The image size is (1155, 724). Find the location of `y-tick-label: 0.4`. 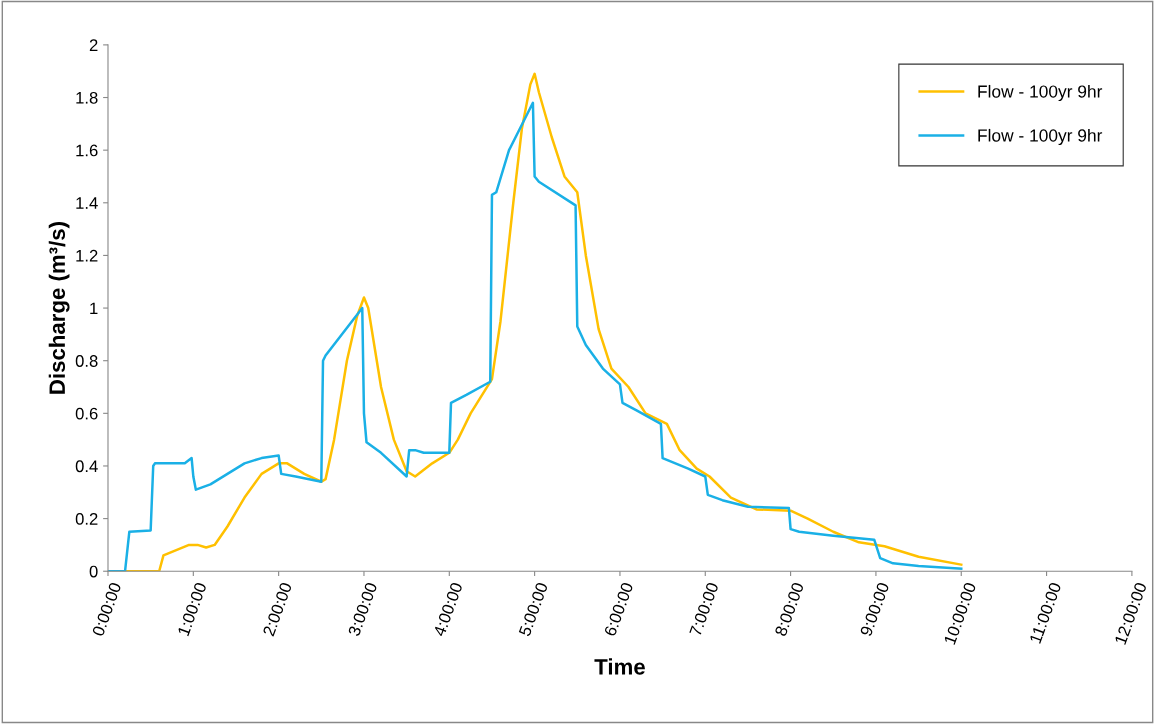

y-tick-label: 0.4 is located at coordinates (86, 466).